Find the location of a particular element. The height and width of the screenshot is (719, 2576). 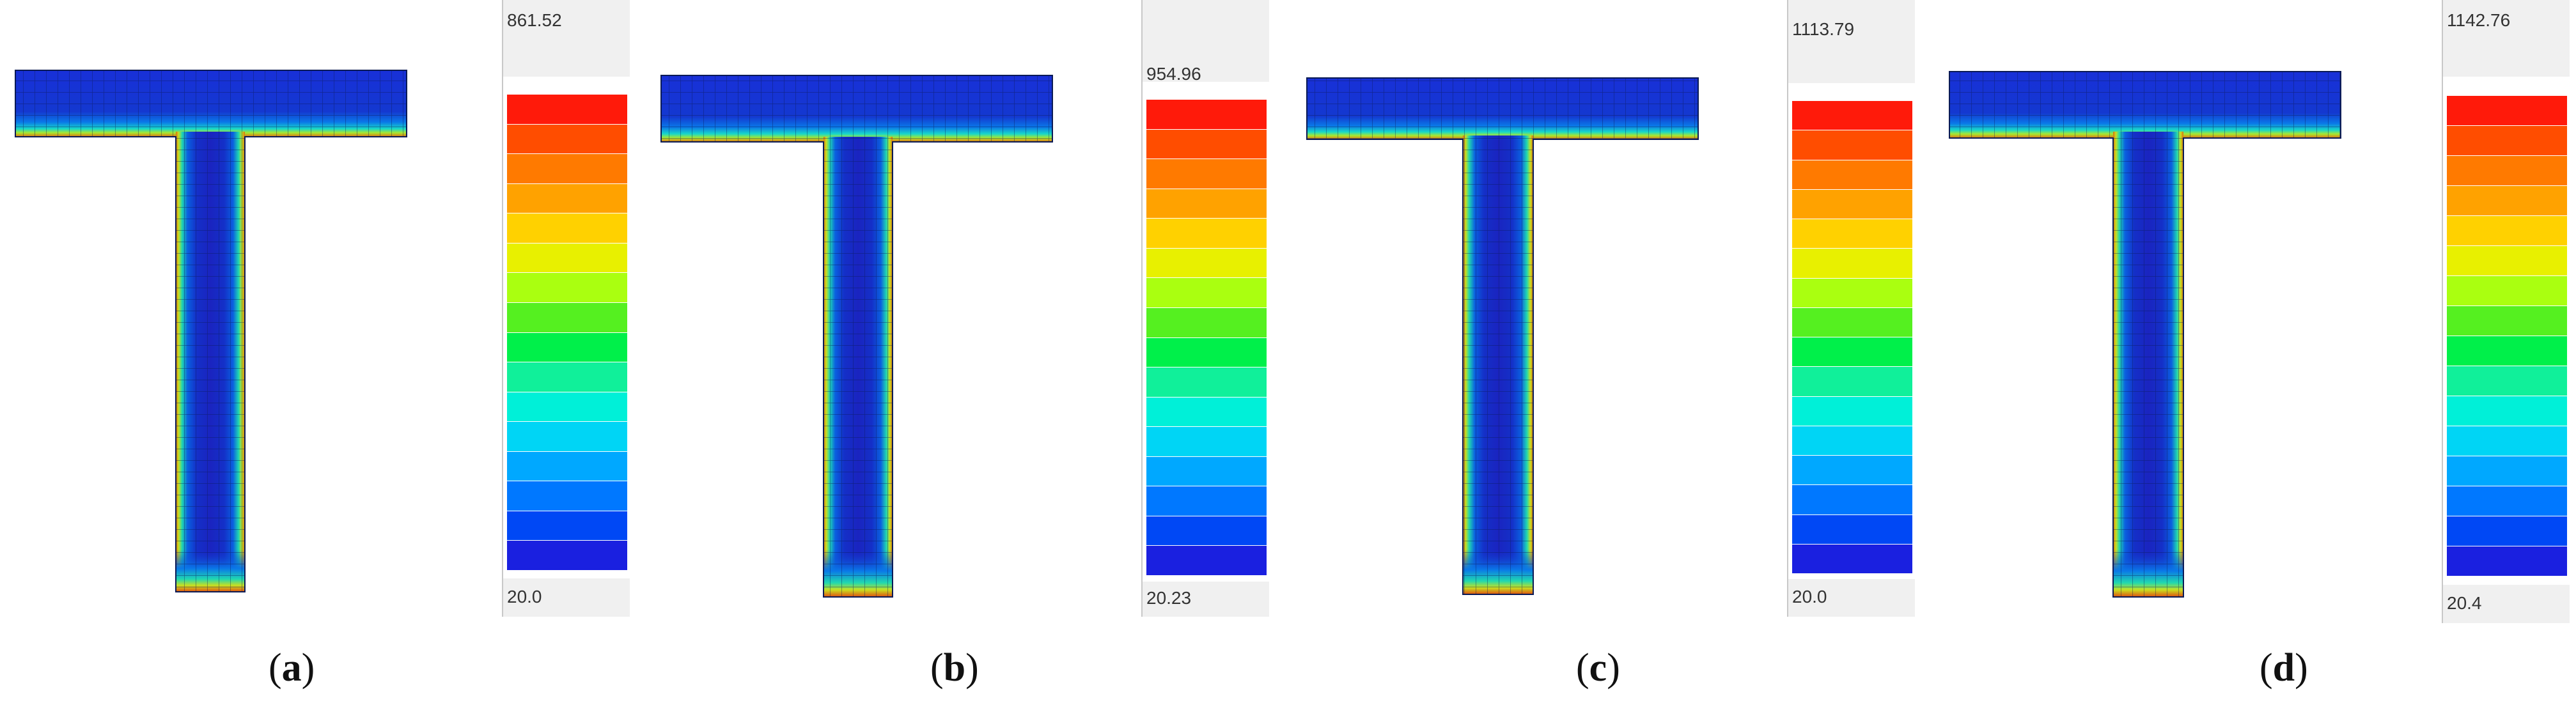

min-value-label: 20.23 is located at coordinates (1169, 598).